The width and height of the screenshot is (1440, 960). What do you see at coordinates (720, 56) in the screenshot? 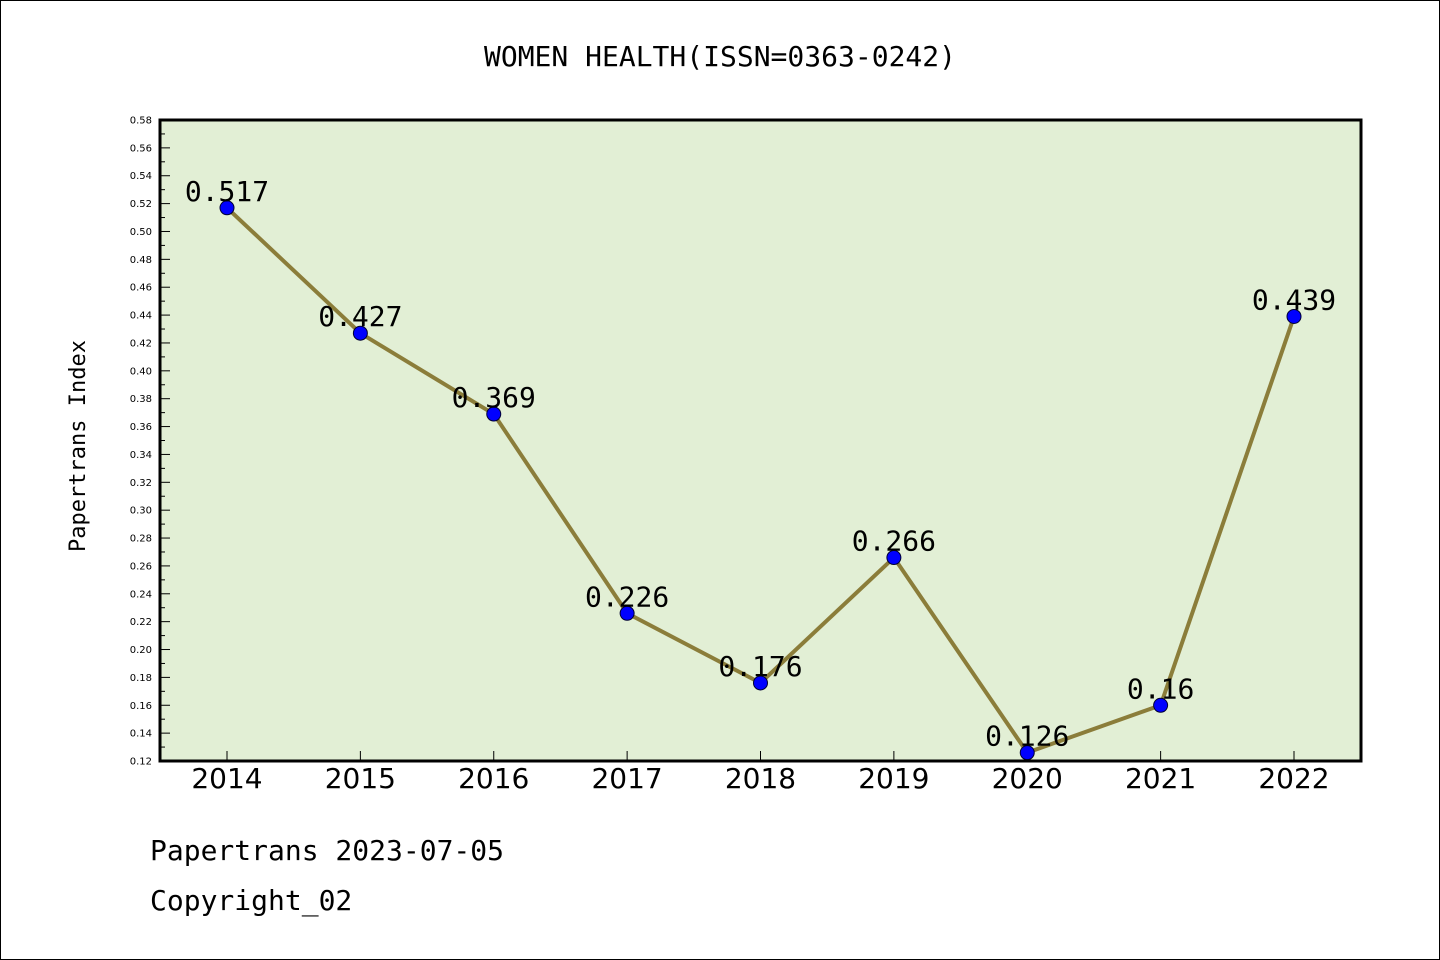
I see `chart-title: WOMEN HEALTH(ISSN=0363-0242)` at bounding box center [720, 56].